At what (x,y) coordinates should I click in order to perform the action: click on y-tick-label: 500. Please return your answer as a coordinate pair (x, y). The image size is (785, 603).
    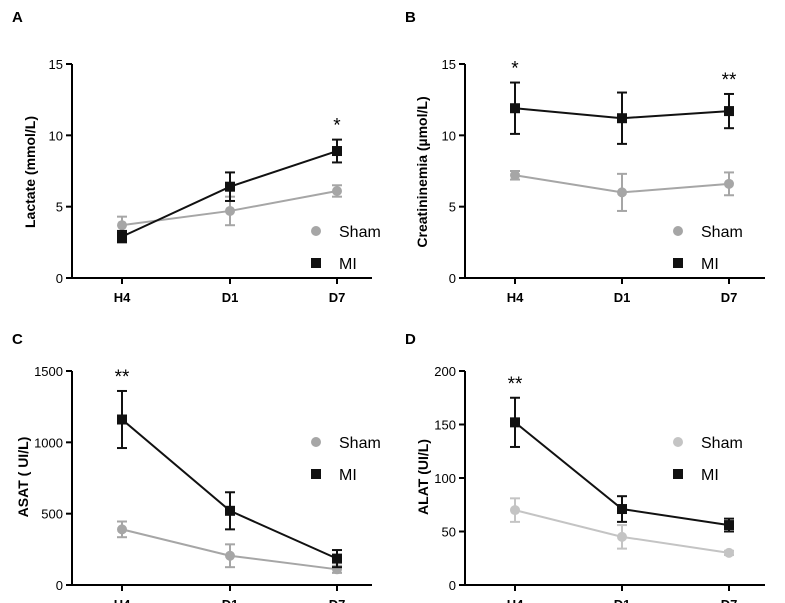
    Looking at the image, I should click on (52, 514).